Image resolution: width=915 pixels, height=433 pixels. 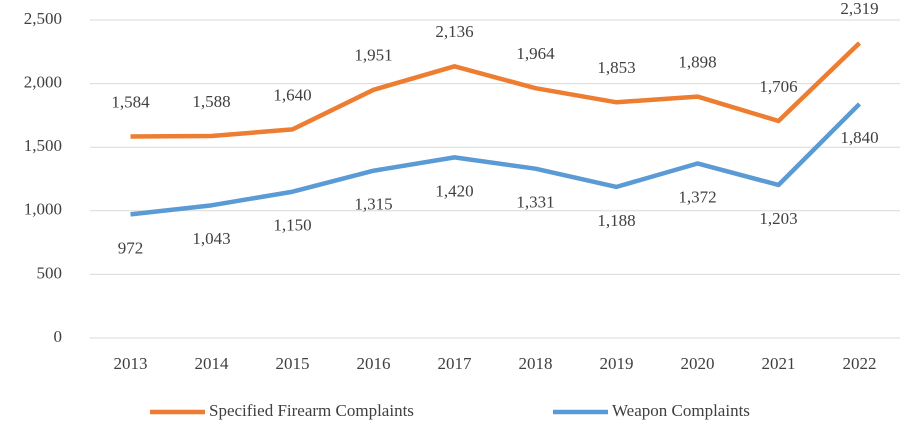 I want to click on y-tick-label: 500, so click(x=50, y=272).